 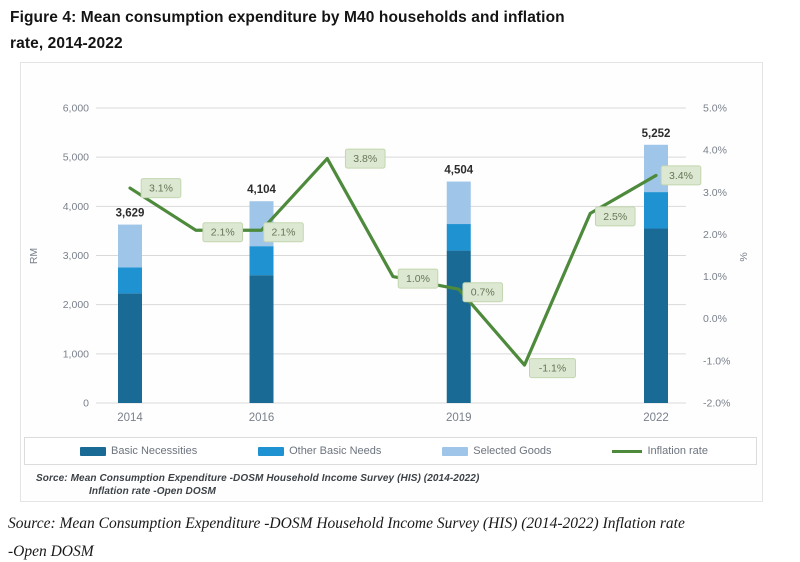 I want to click on inflation-point-label: 1.0%, so click(x=418, y=278).